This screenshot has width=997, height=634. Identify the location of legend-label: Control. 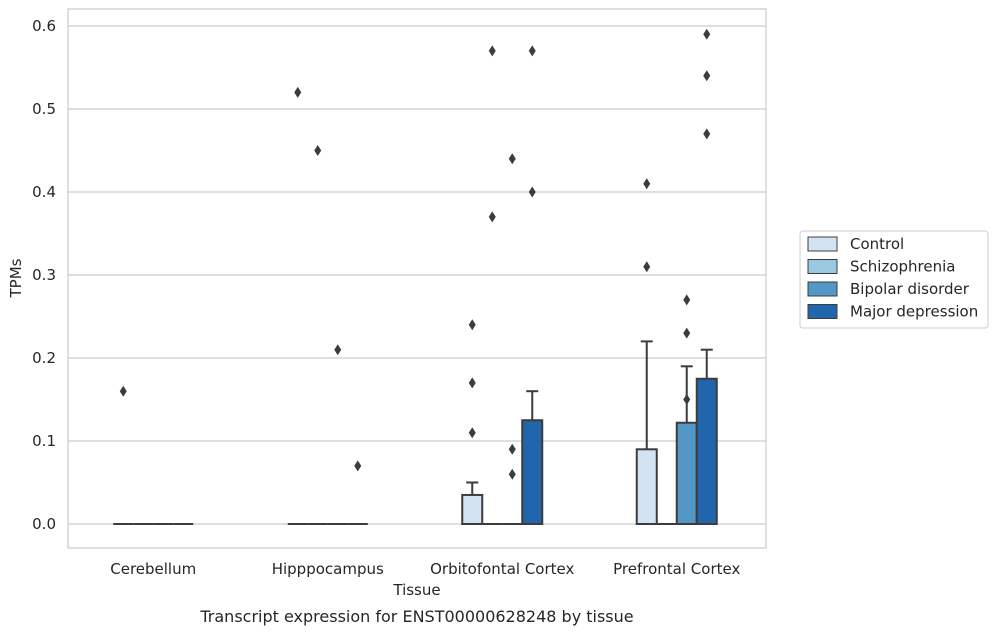
(877, 244).